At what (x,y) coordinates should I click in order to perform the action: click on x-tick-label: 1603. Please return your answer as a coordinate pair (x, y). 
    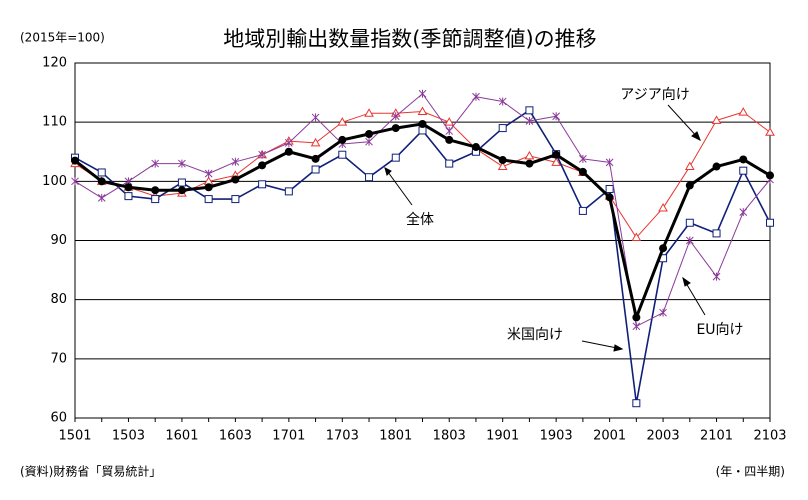
    Looking at the image, I should click on (235, 436).